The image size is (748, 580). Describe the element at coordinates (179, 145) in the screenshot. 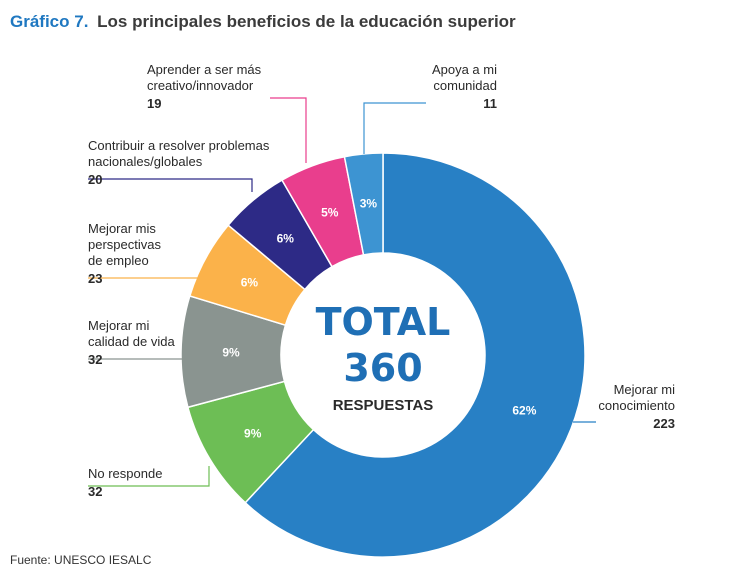

I see `category-label-4: Contribuir a resolver problemas` at that location.